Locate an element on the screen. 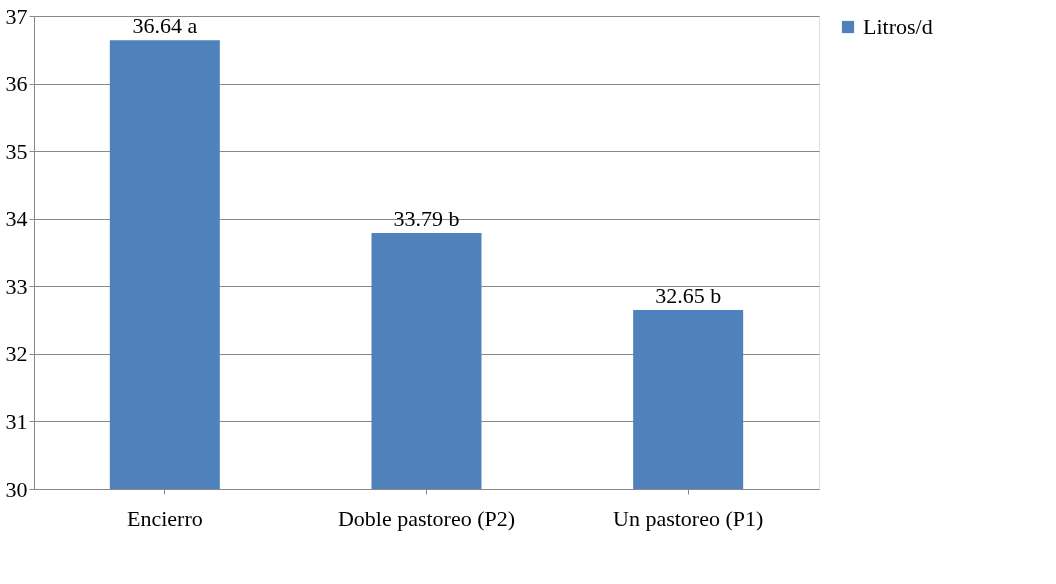 This screenshot has height=584, width=1056. y-tick-label: 33 is located at coordinates (16, 286).